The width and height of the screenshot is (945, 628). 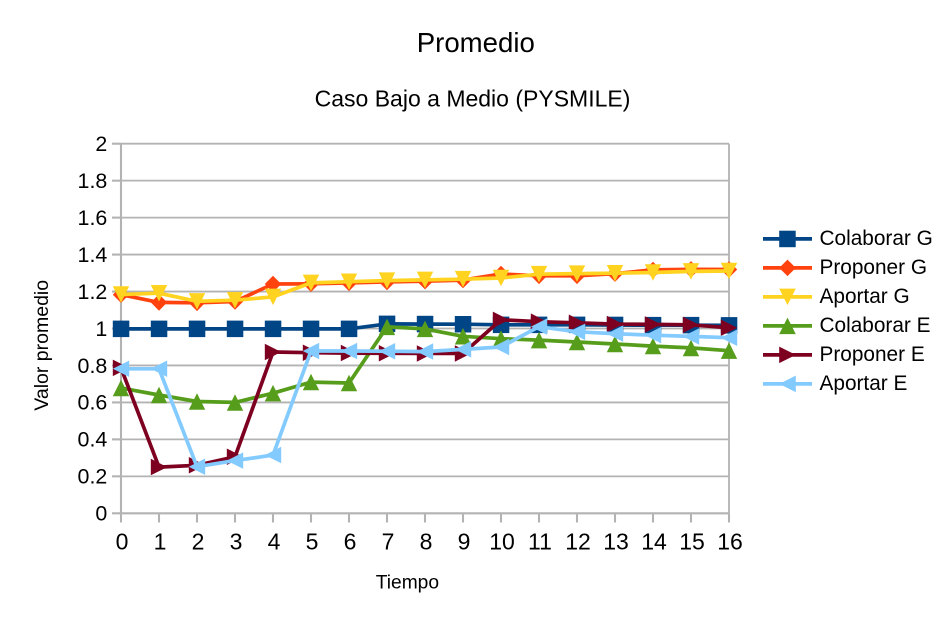 I want to click on svg-text: 0.4, so click(x=93, y=440).